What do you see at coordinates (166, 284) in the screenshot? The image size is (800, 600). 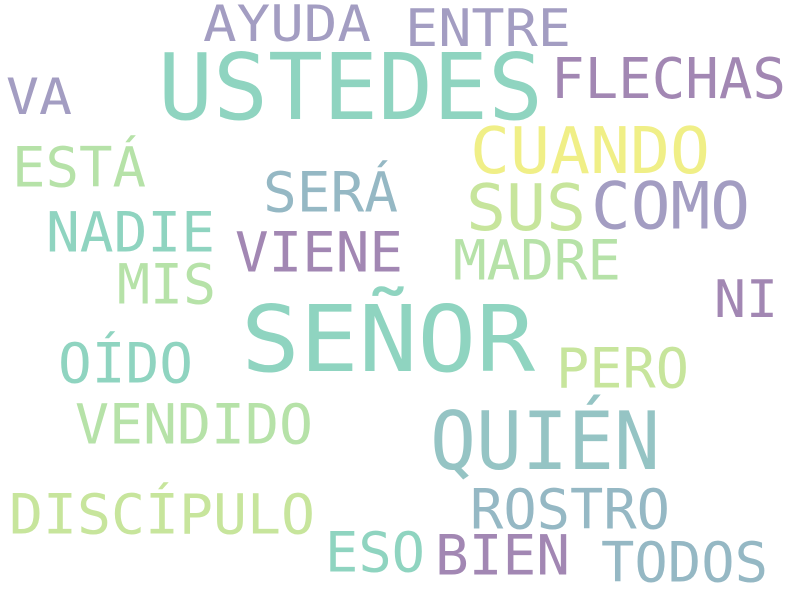 I see `word-mis: MIS` at bounding box center [166, 284].